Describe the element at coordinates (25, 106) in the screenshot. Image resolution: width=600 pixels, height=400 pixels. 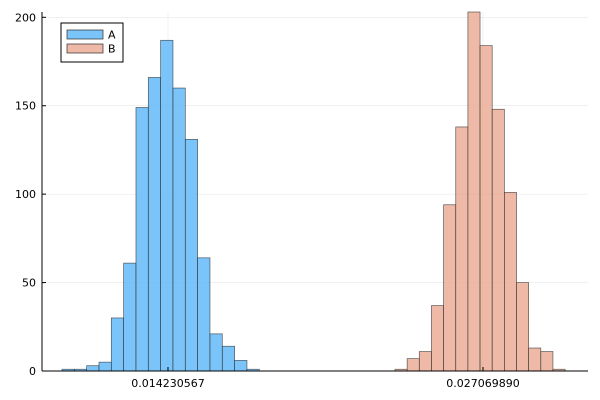
I see `y-tick-label: 150` at that location.